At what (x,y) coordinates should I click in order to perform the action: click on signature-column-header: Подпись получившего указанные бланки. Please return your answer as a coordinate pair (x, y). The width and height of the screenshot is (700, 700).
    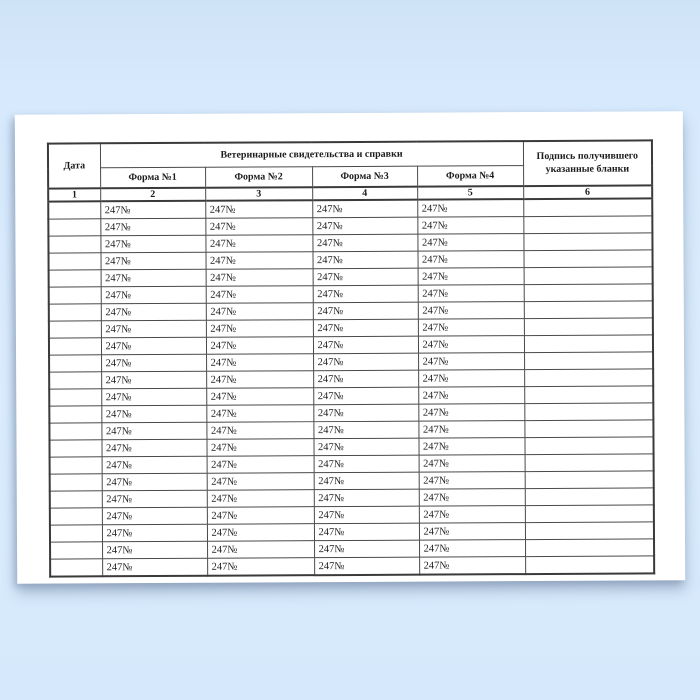
    Looking at the image, I should click on (587, 163).